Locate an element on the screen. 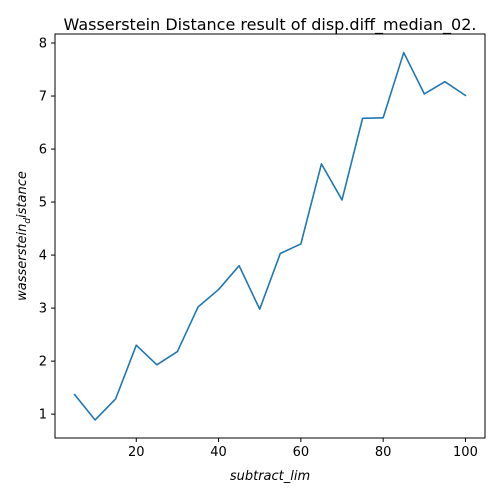  x-axis-ticks: 20 40 60 80 100 is located at coordinates (303, 449).